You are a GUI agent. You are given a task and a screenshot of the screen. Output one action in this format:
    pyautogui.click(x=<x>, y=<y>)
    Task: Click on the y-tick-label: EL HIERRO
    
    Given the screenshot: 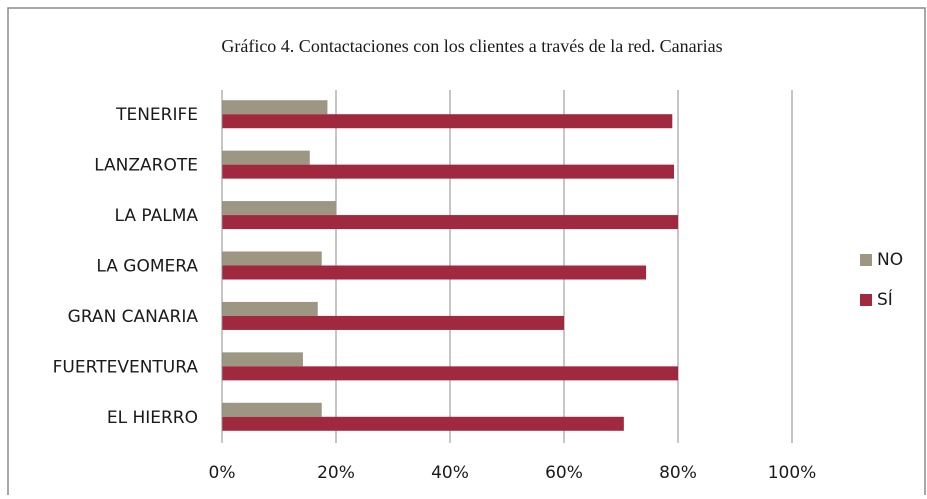 What is the action you would take?
    pyautogui.click(x=152, y=418)
    